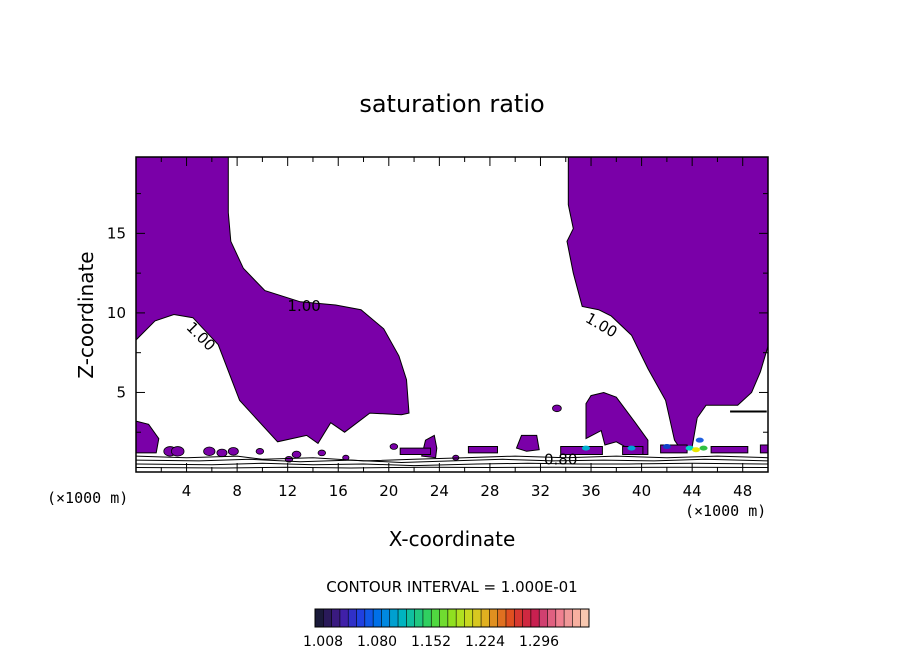 This screenshot has width=904, height=654. Describe the element at coordinates (644, 445) in the screenshot. I see `hotspots` at that location.